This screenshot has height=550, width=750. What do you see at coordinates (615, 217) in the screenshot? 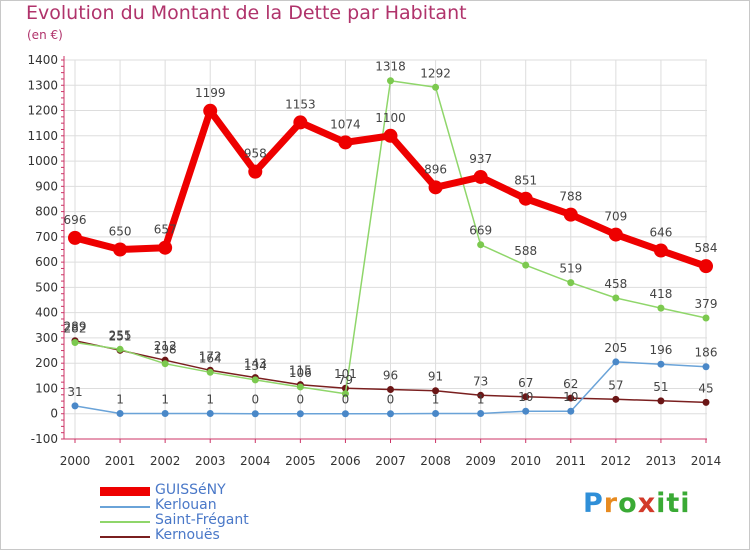
I see `data-label: 709` at bounding box center [615, 217].